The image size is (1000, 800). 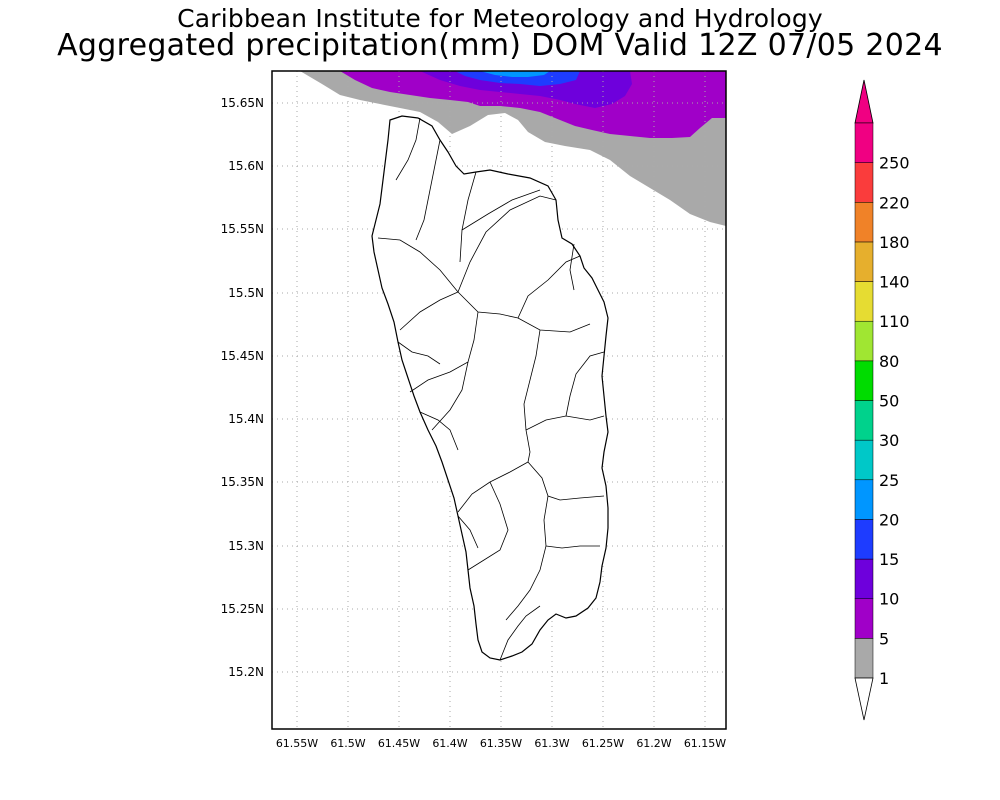 What do you see at coordinates (894, 202) in the screenshot?
I see `colorbar-level-label: 220` at bounding box center [894, 202].